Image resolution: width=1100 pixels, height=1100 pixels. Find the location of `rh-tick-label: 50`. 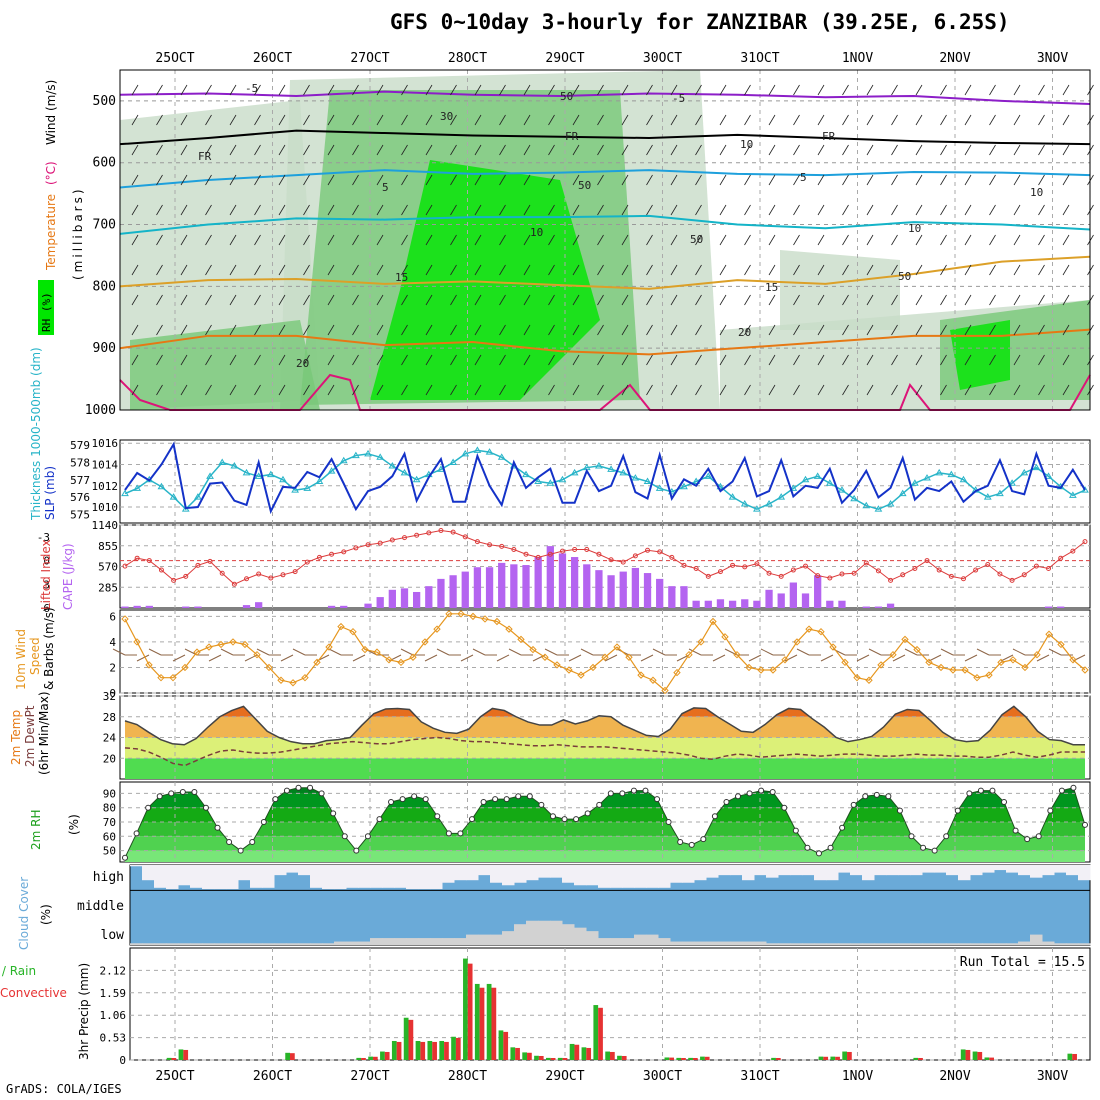

rh-tick-label: 50 is located at coordinates (109, 851).